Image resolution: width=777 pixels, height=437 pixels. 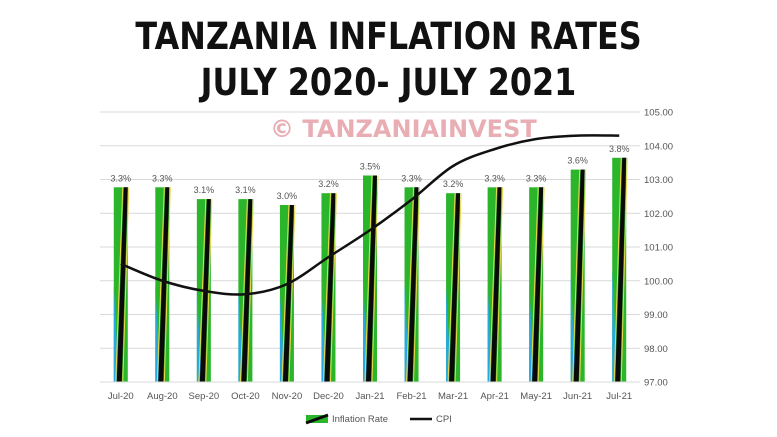 I want to click on x-tick-label: Nov-20, so click(x=287, y=396).